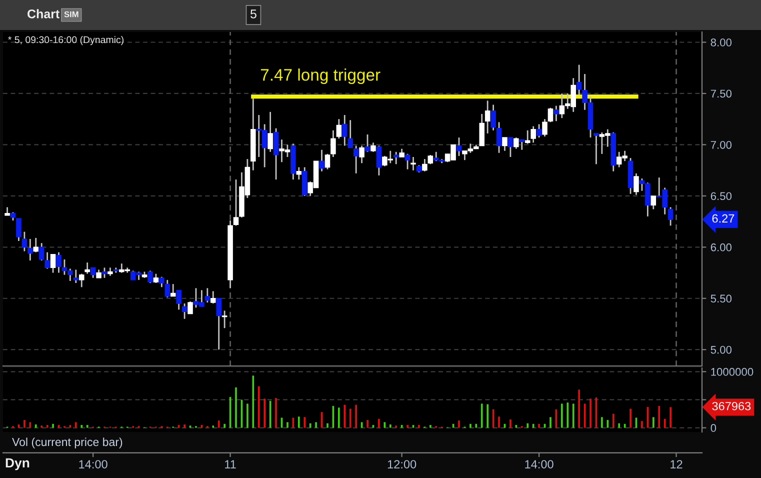  What do you see at coordinates (71, 14) in the screenshot?
I see `text: SIM` at bounding box center [71, 14].